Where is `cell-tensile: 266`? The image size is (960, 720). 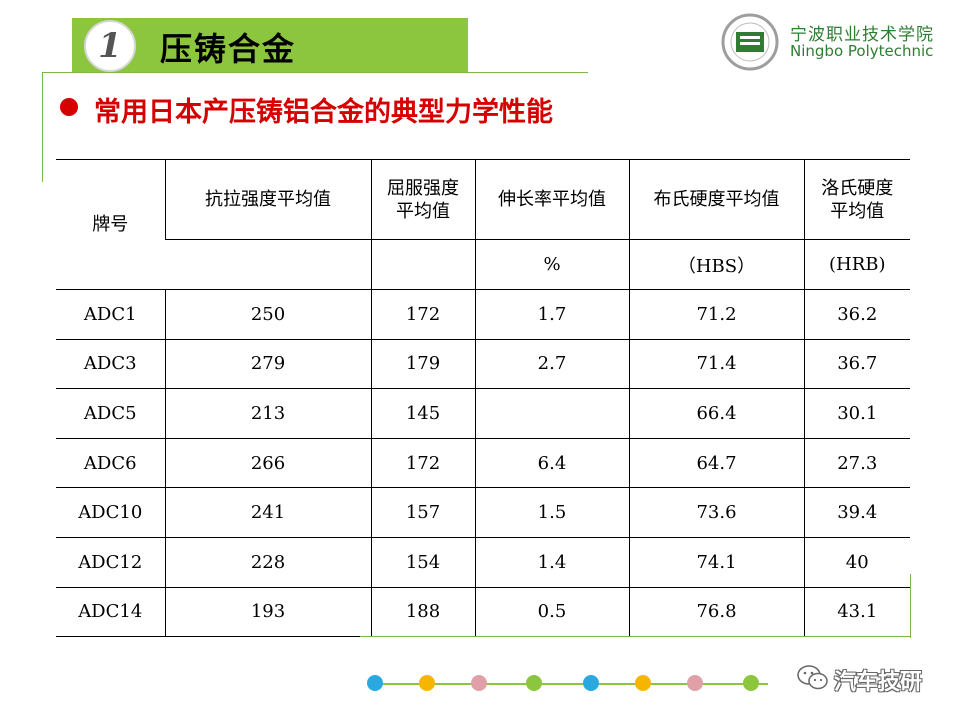 cell-tensile: 266 is located at coordinates (267, 463).